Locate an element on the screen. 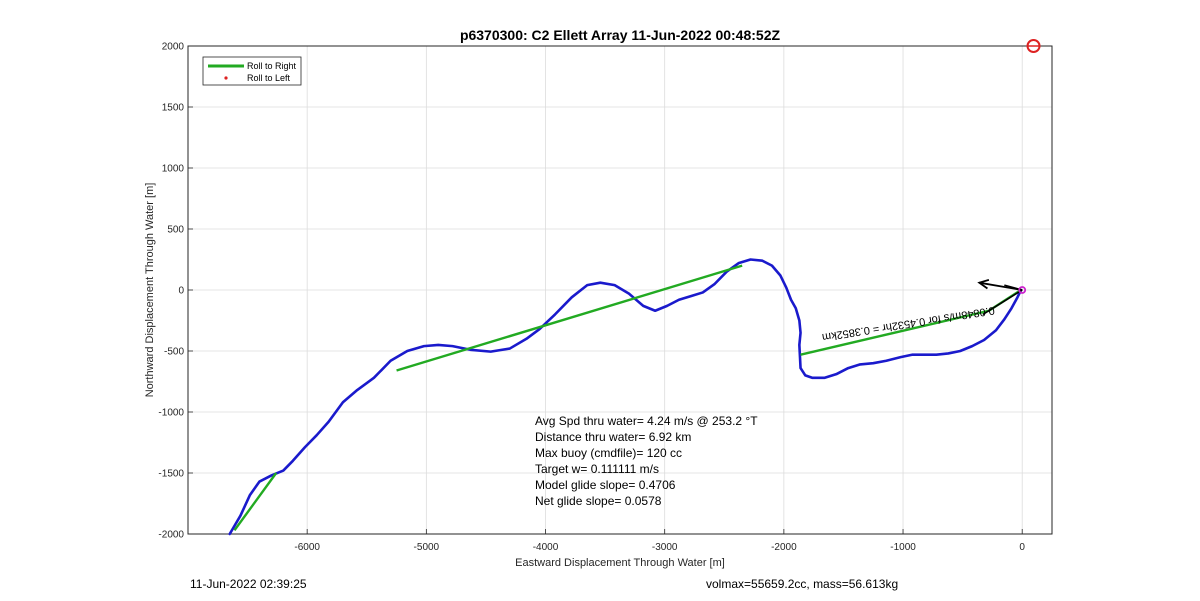  y-tick-label: -500 is located at coordinates (174, 352).